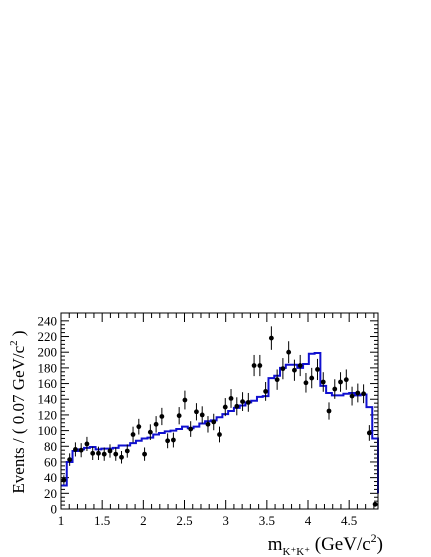  Describe the element at coordinates (102, 520) in the screenshot. I see `x-tick-label: 1.5` at that location.